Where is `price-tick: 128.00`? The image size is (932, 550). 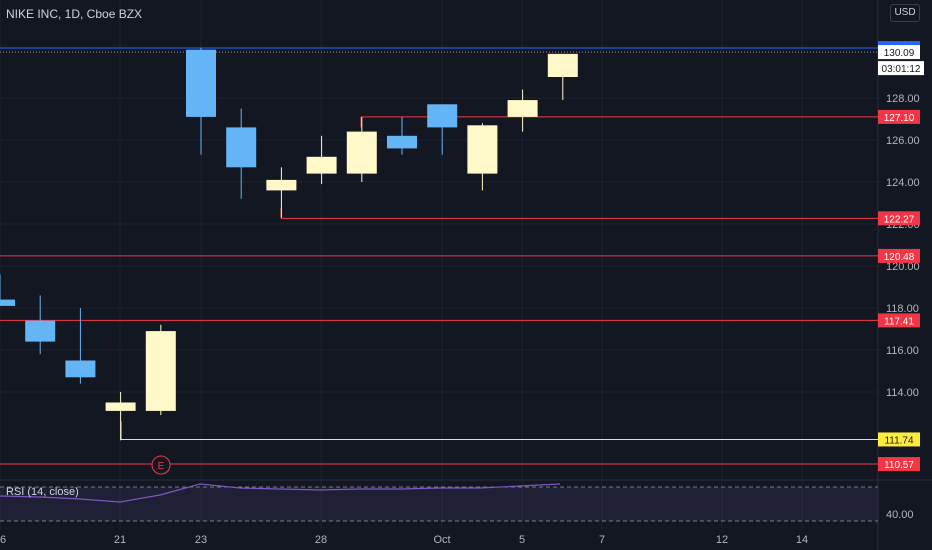
price-tick: 128.00 is located at coordinates (903, 99).